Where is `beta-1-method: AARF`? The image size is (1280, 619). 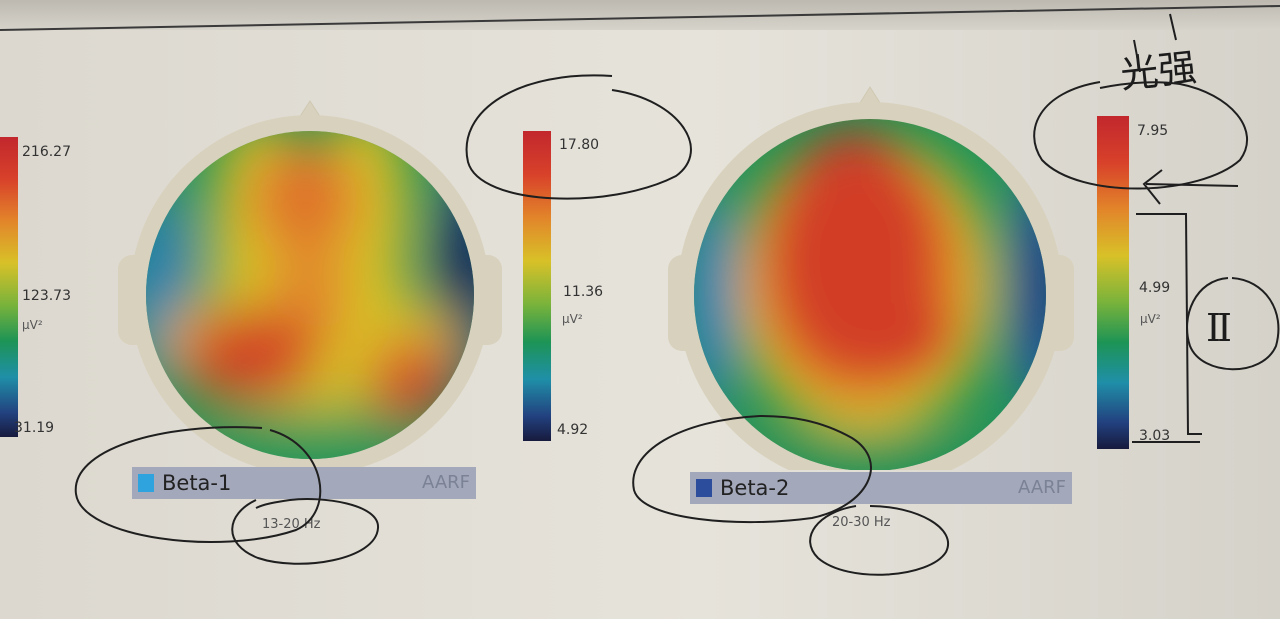 beta-1-method: AARF is located at coordinates (446, 482).